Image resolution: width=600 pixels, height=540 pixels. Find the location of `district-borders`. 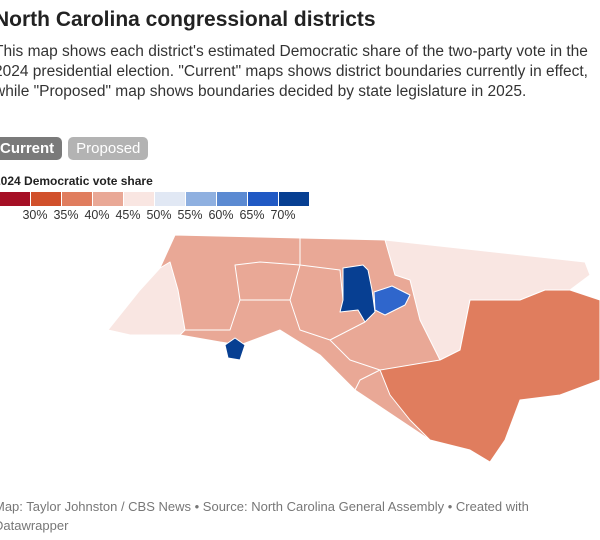

district-borders is located at coordinates (283, 314).